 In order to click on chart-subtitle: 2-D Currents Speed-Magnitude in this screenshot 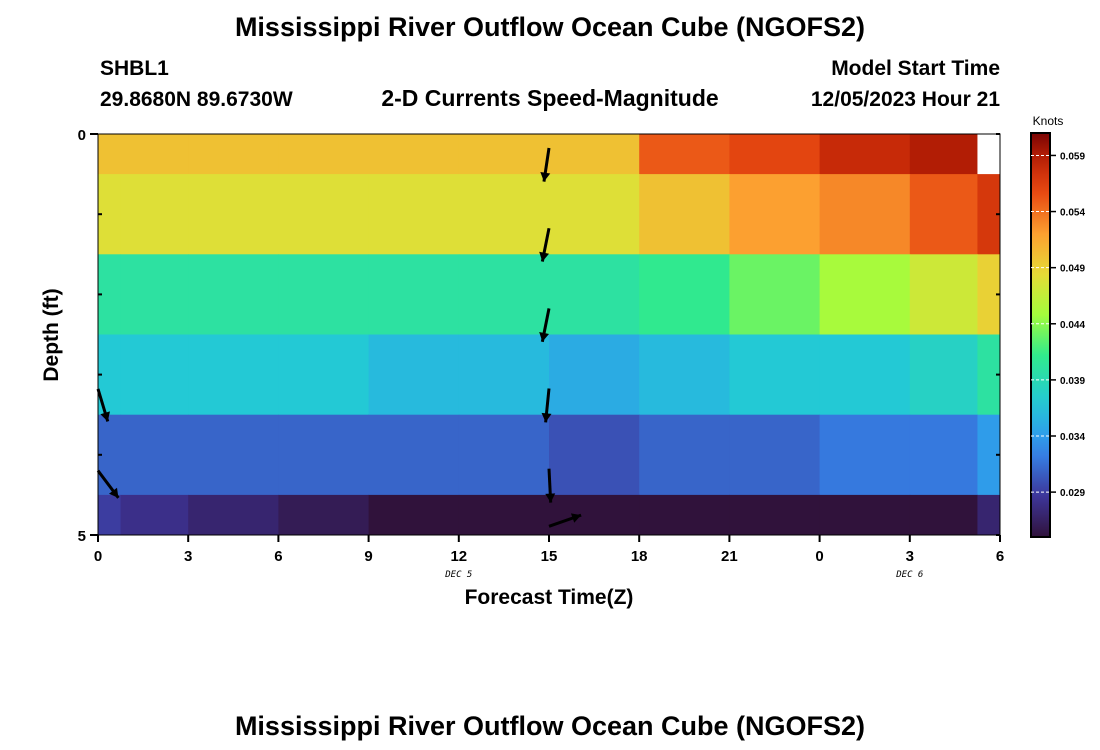, I will do `click(549, 98)`.